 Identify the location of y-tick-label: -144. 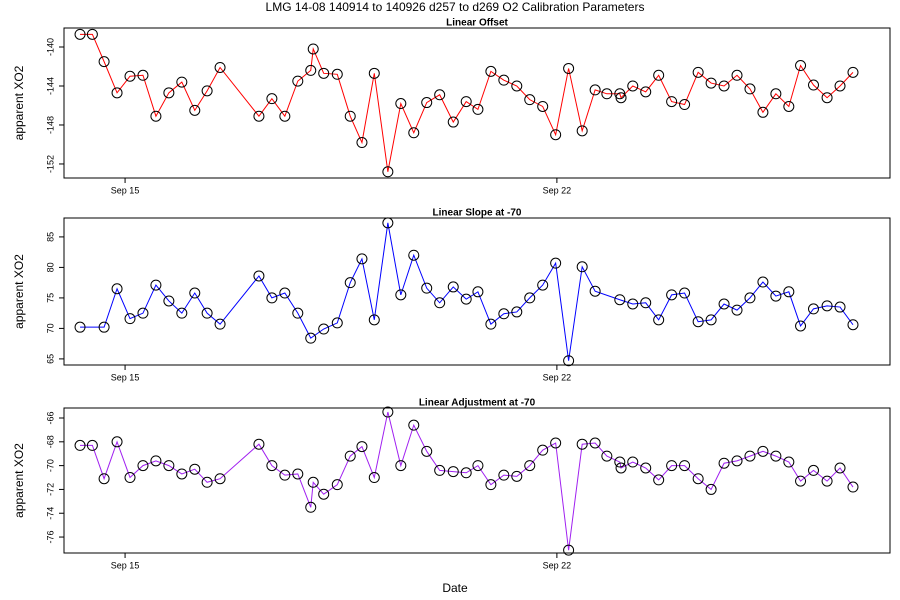
(50, 86).